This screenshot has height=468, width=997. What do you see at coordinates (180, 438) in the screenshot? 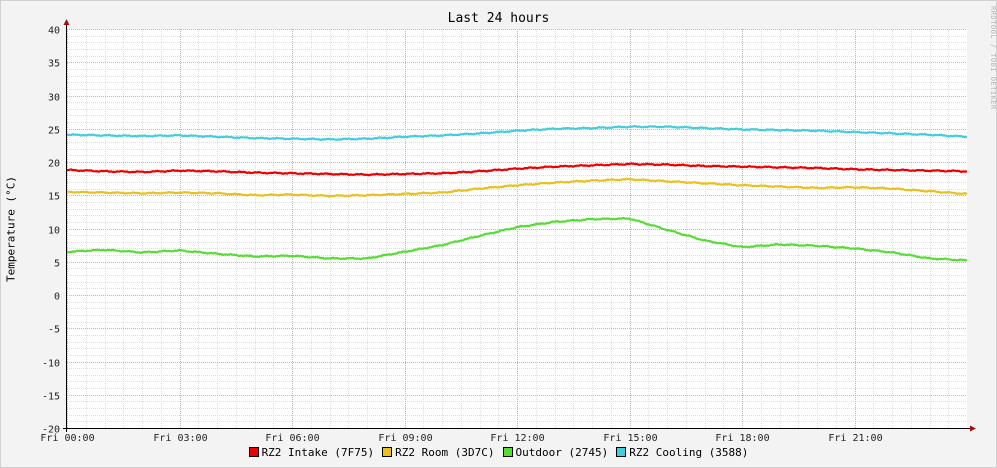
I see `x-tick-label: Fri 03:00` at bounding box center [180, 438].